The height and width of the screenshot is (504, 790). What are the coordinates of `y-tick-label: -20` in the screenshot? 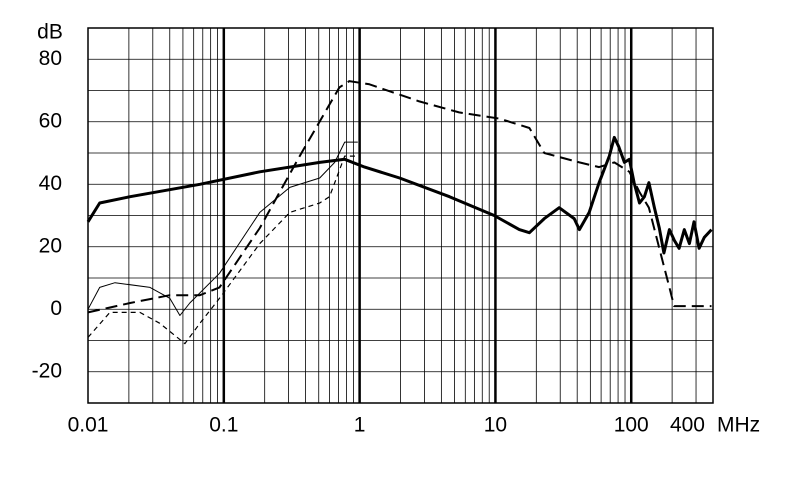 It's located at (47, 370).